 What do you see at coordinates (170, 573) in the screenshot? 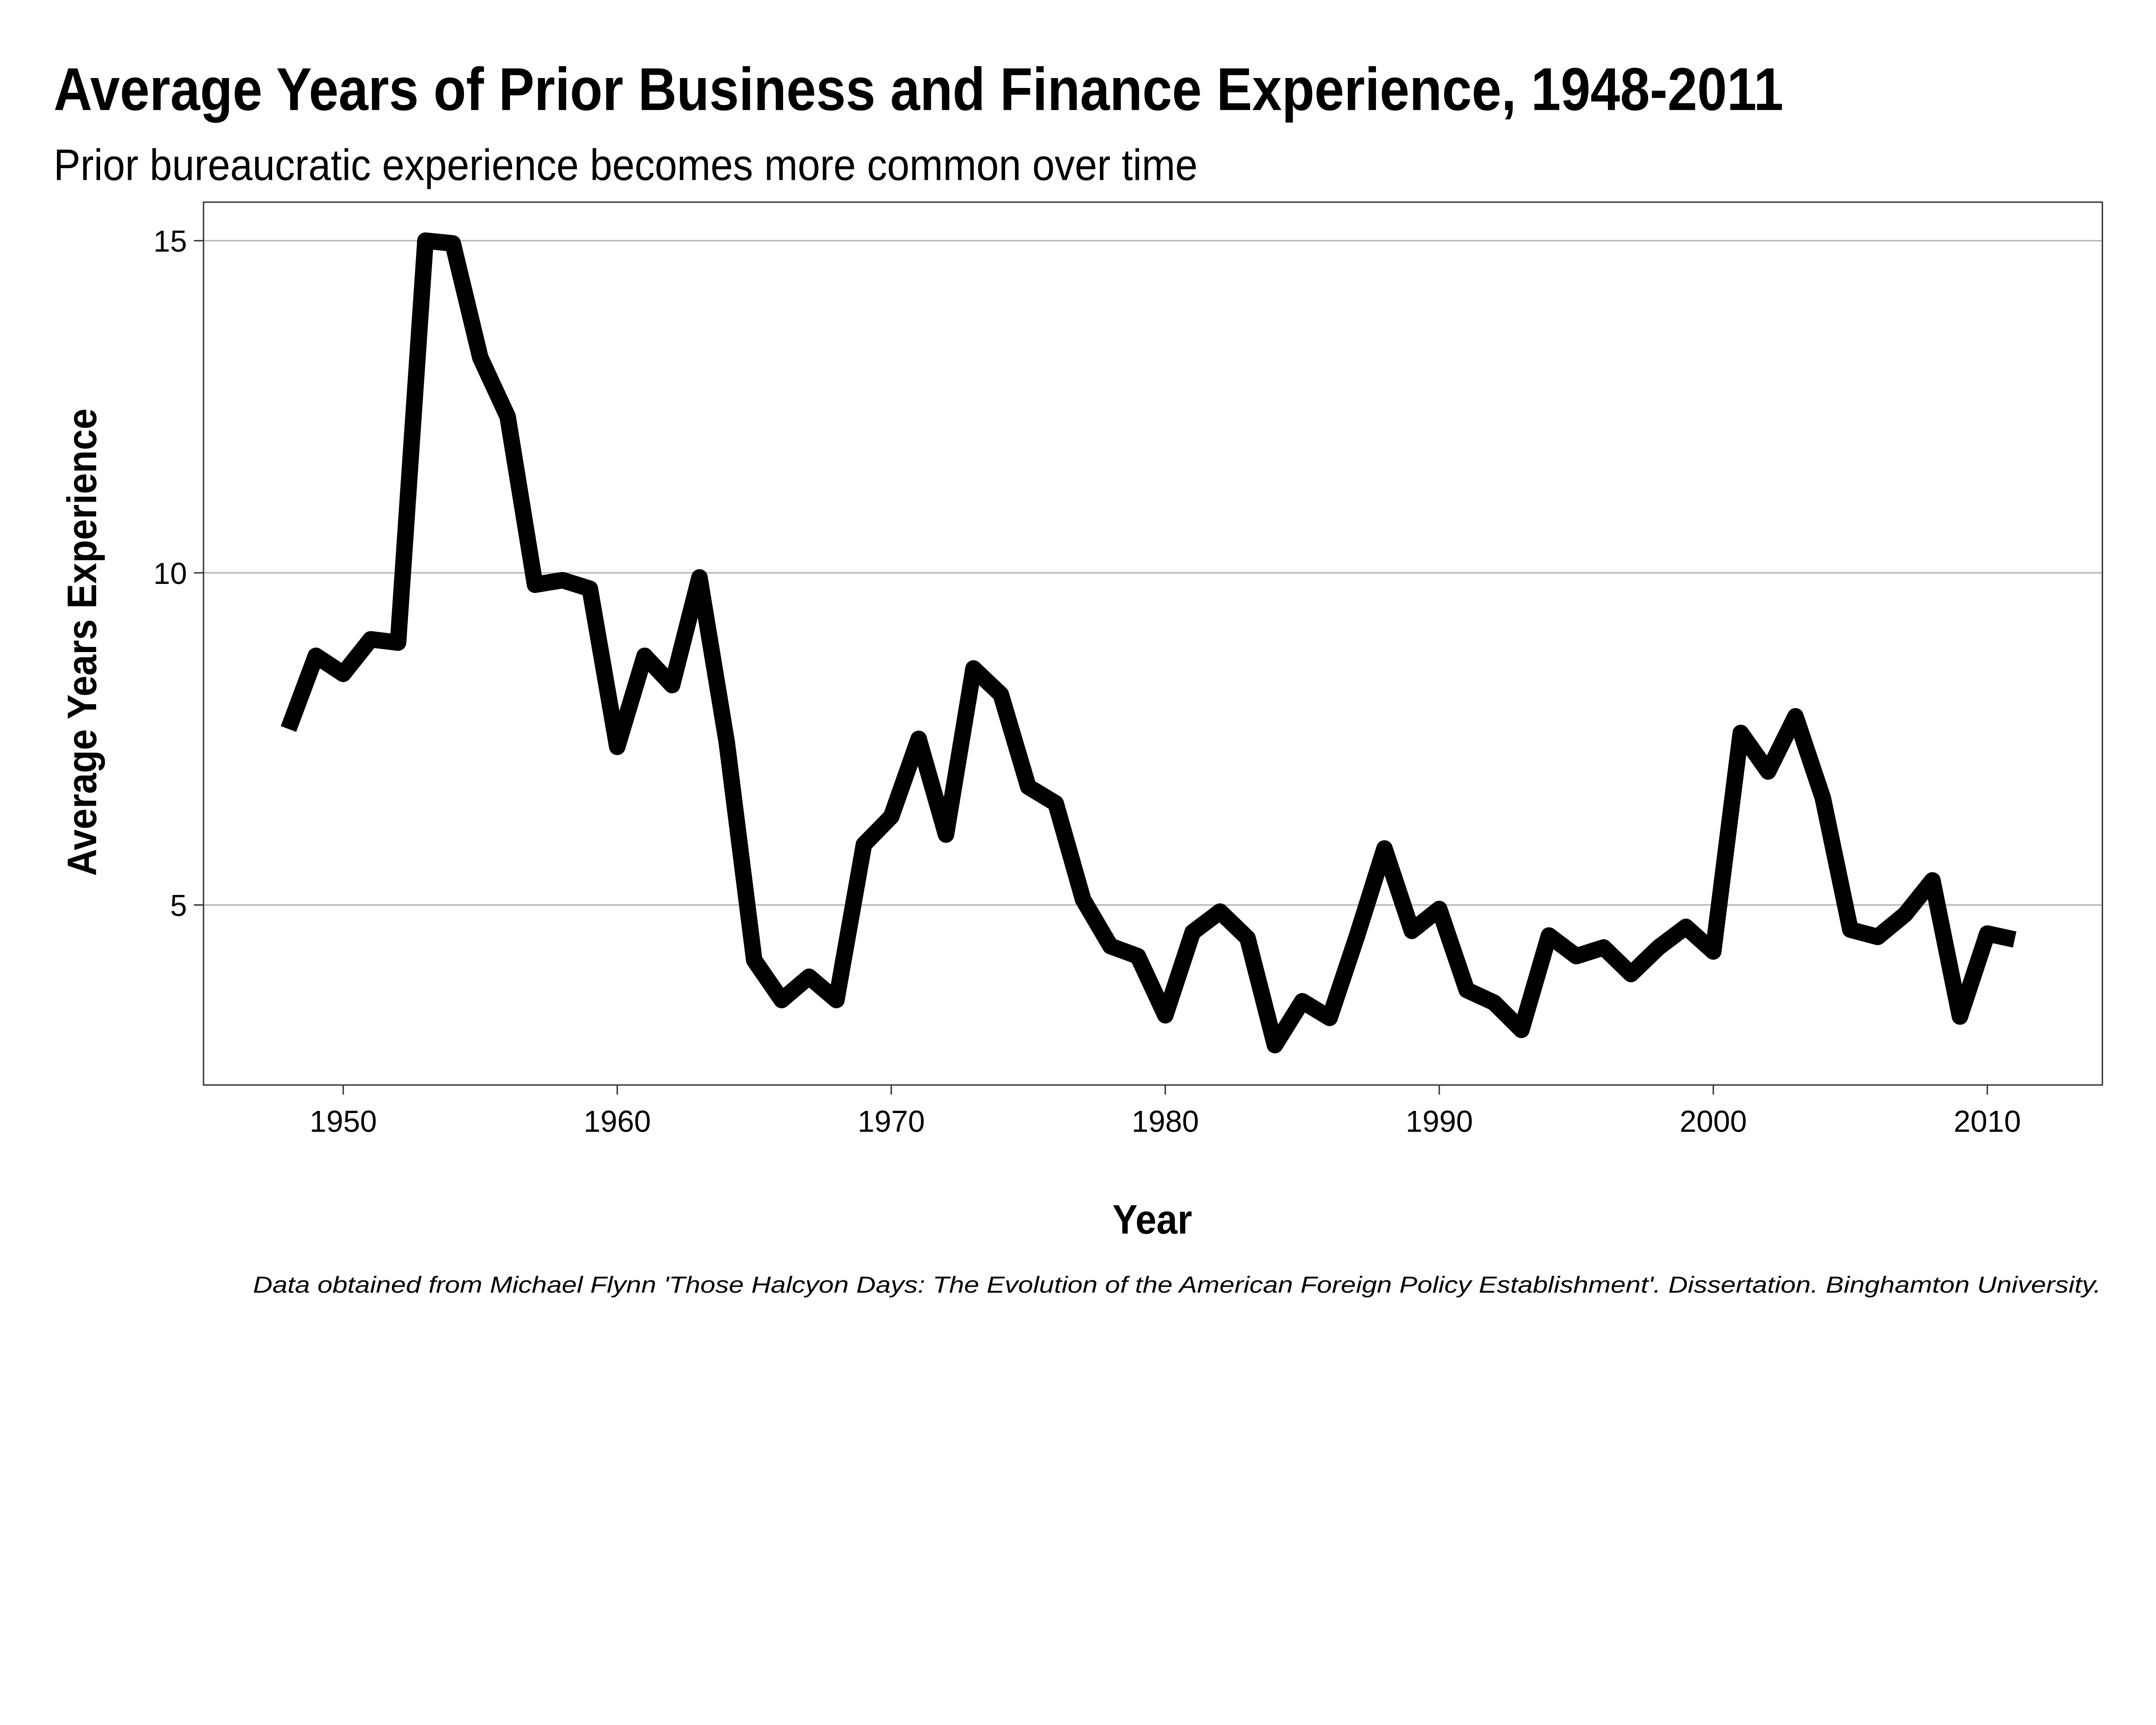
I see `y-tick-label: 10` at bounding box center [170, 573].